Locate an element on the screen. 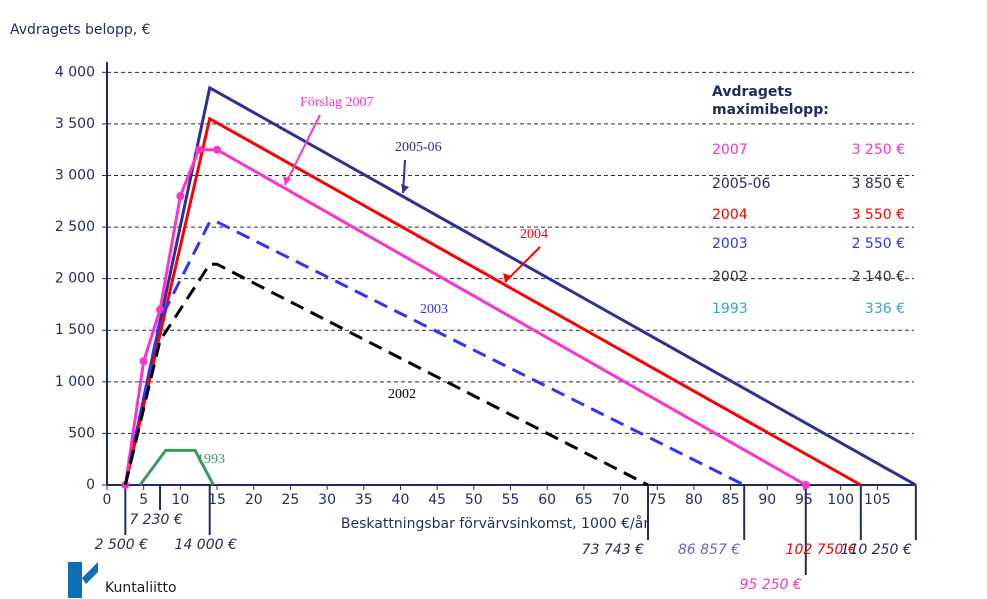 This screenshot has width=987, height=599. reference-label: 73 743 € is located at coordinates (613, 550).